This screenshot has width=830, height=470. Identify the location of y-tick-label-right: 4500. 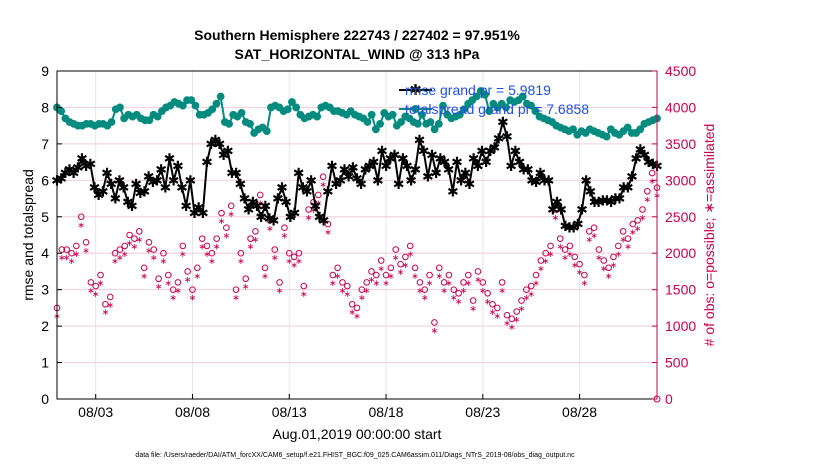
(680, 71).